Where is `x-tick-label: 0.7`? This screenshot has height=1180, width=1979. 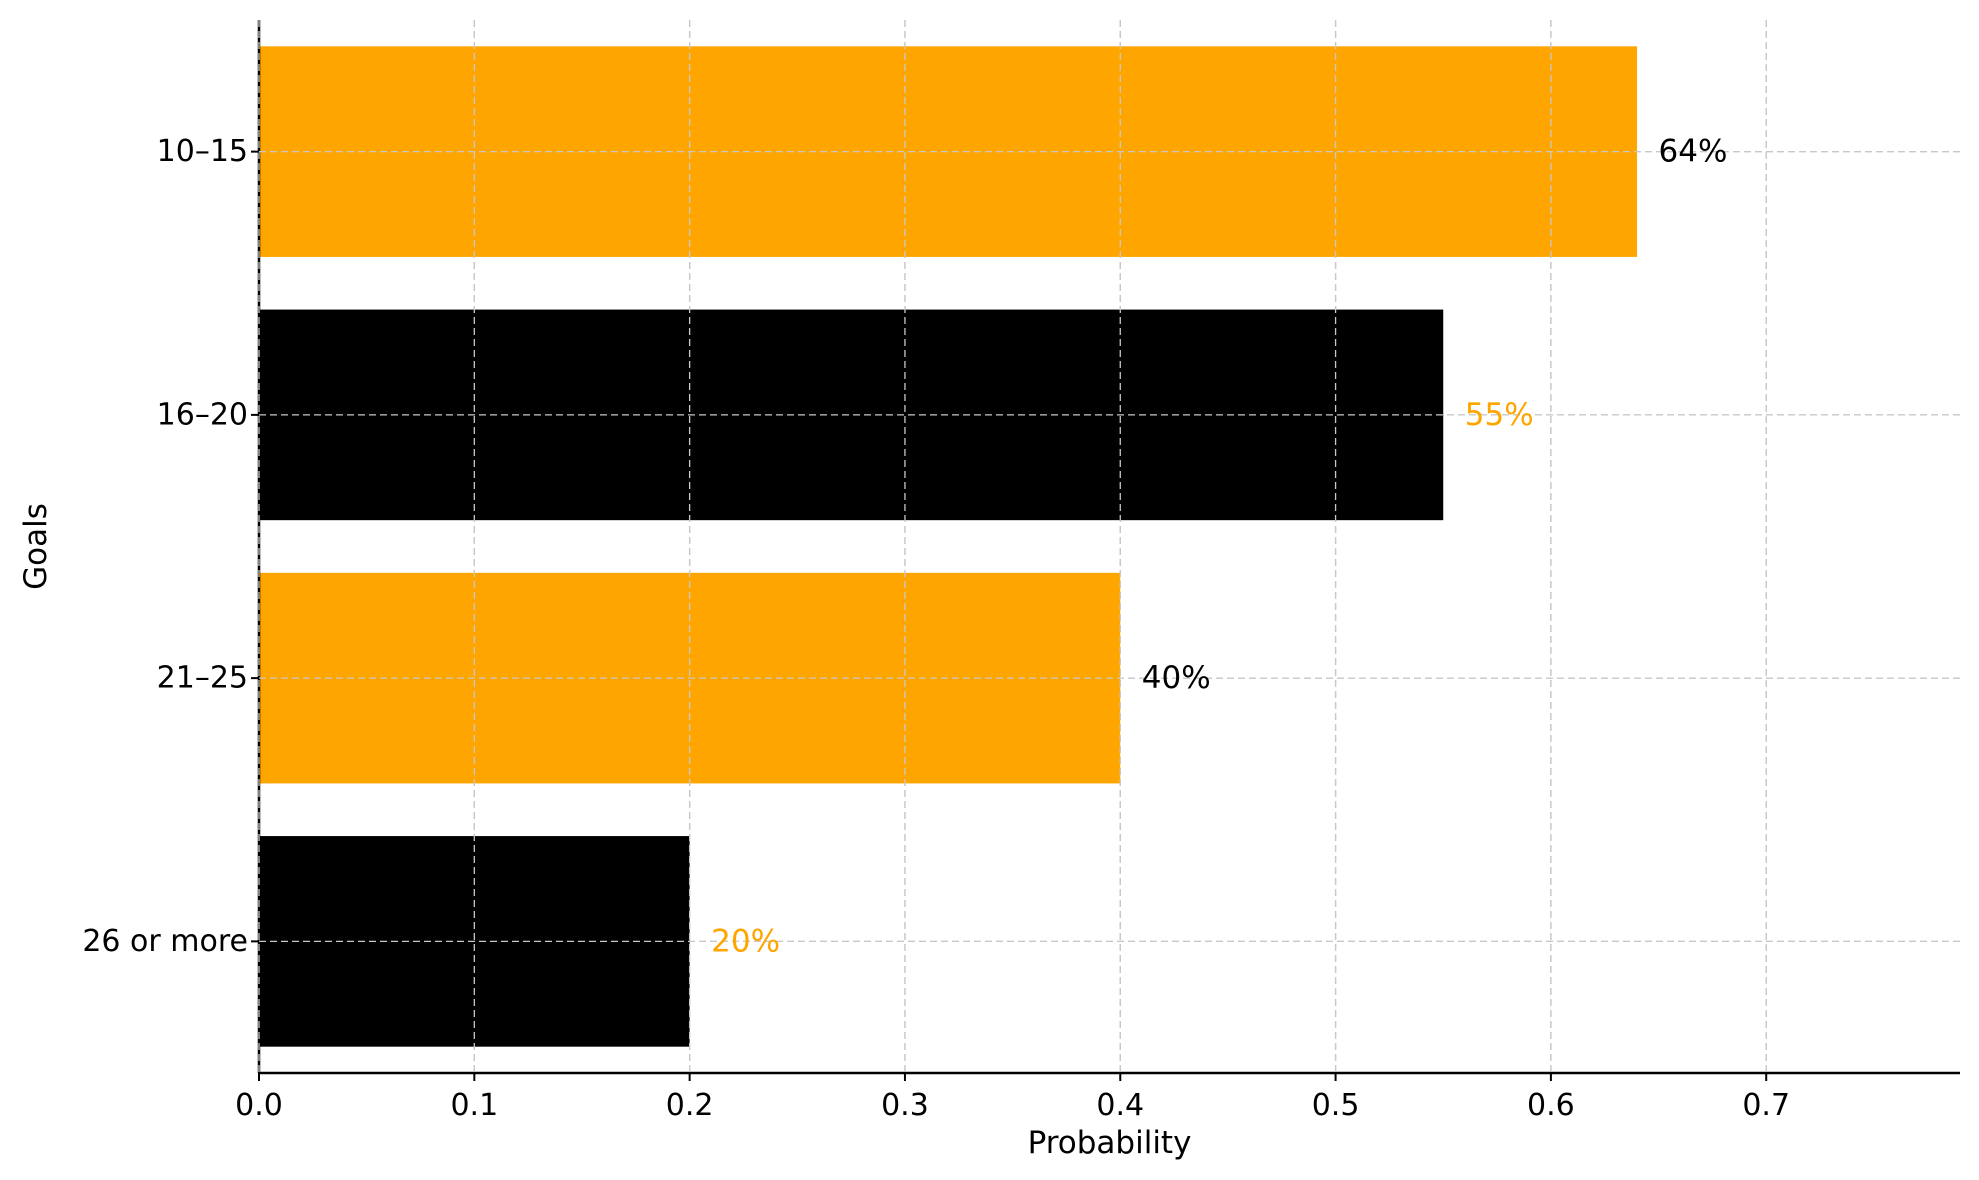
x-tick-label: 0.7 is located at coordinates (1766, 1105).